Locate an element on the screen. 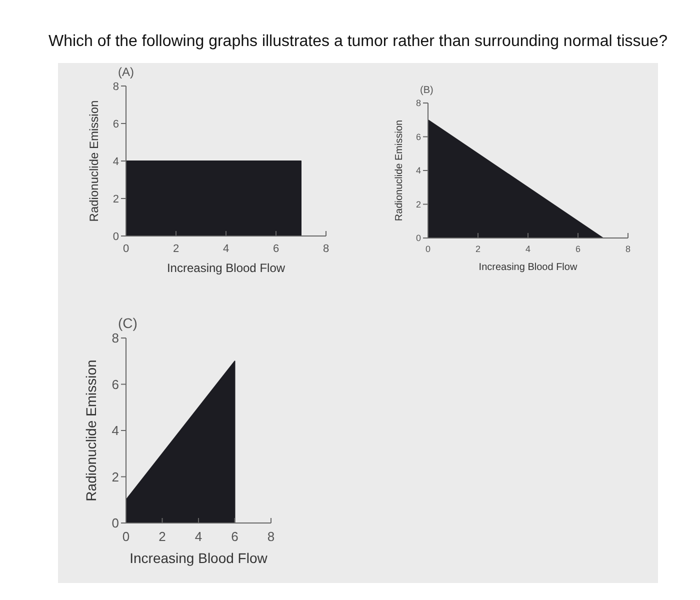 This screenshot has height=600, width=700. chart-title: (C) is located at coordinates (128, 323).